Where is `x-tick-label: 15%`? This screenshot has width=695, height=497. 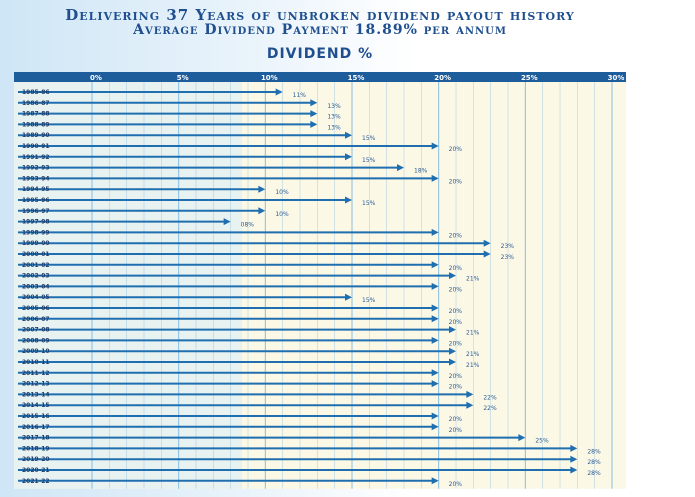 x-tick-label: 15% is located at coordinates (356, 78).